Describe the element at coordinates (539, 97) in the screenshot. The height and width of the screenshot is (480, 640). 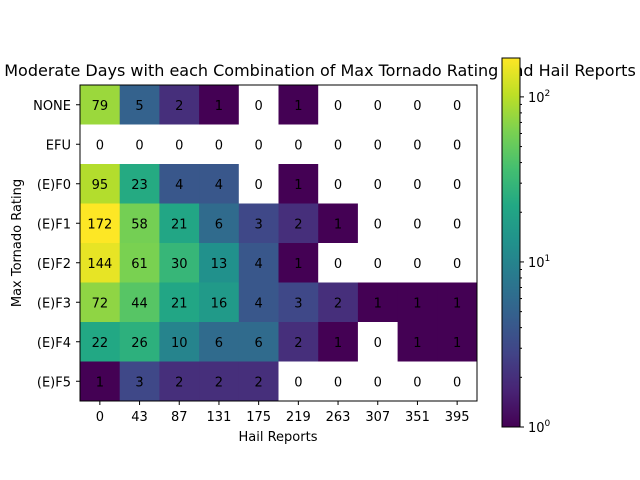
I see `colorbar-tick-label: 10²` at that location.